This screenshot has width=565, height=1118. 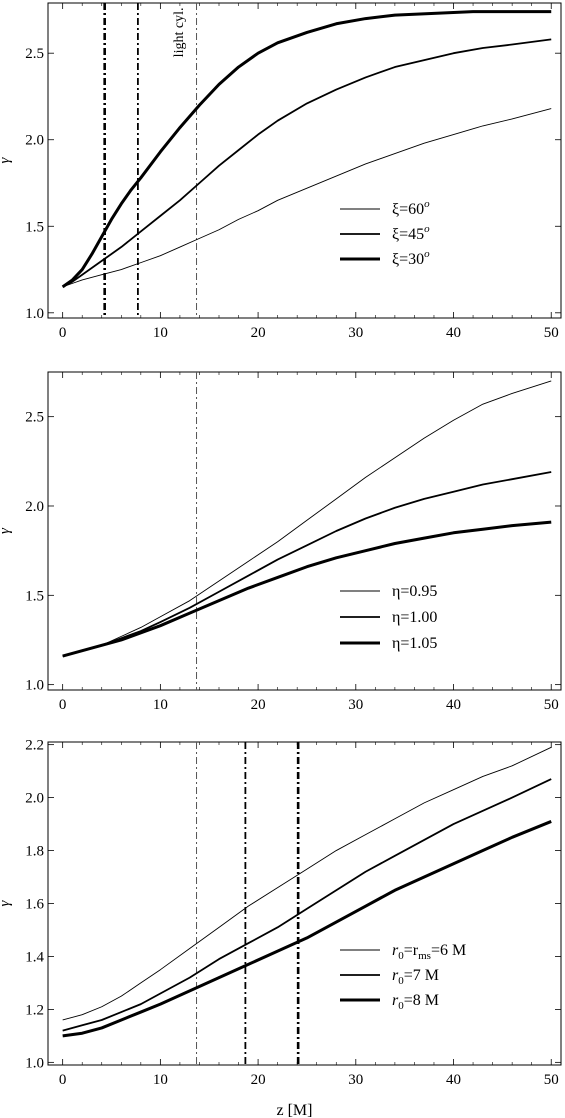 I want to click on y-tick-label: 1.2, so click(x=34, y=1010).